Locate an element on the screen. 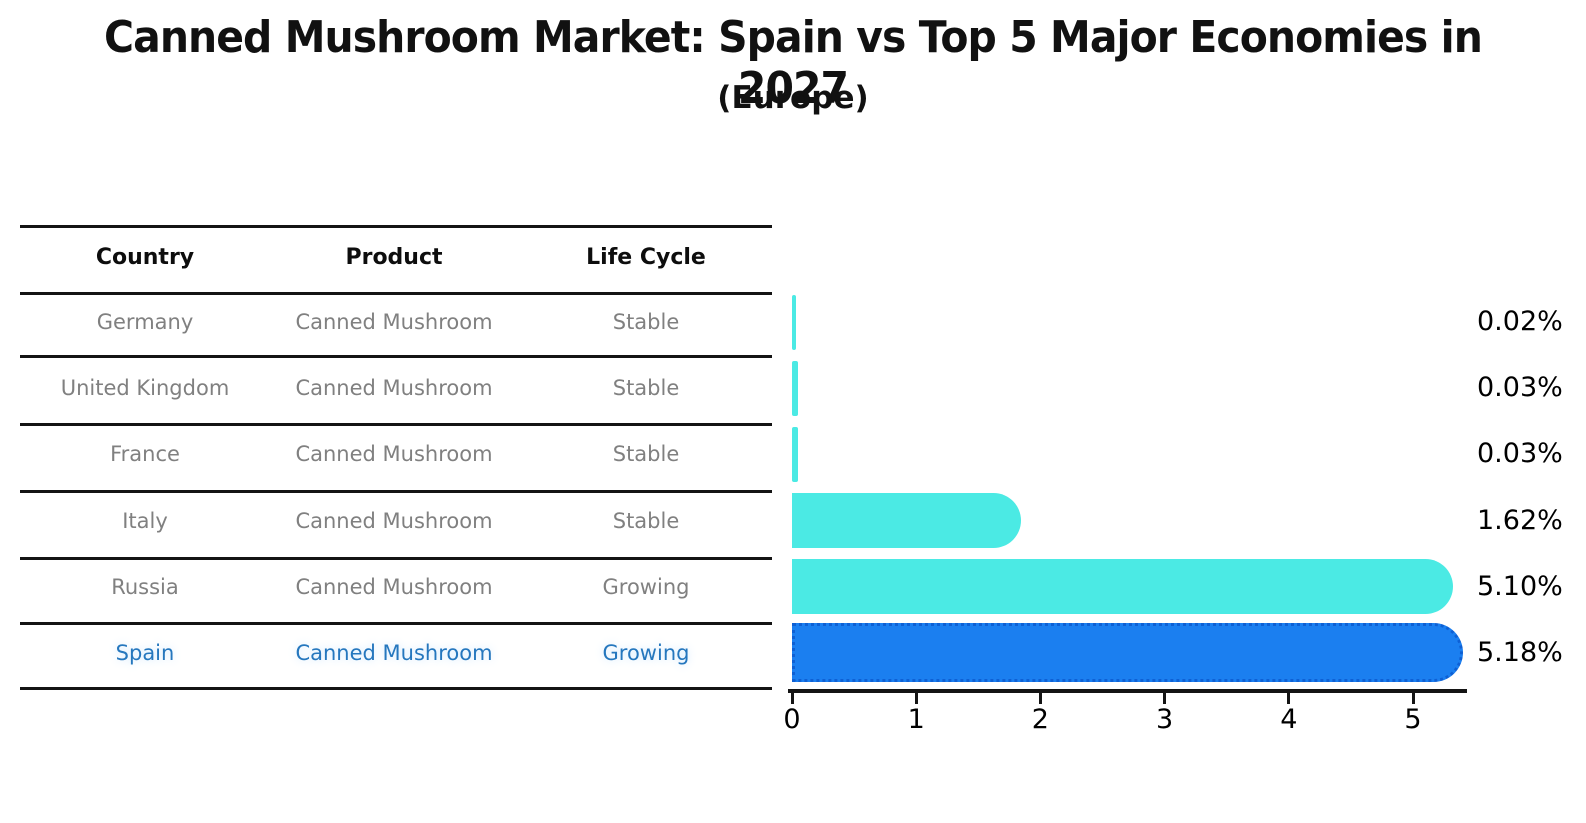 The height and width of the screenshot is (823, 1586). bar-russia is located at coordinates (1122, 586).